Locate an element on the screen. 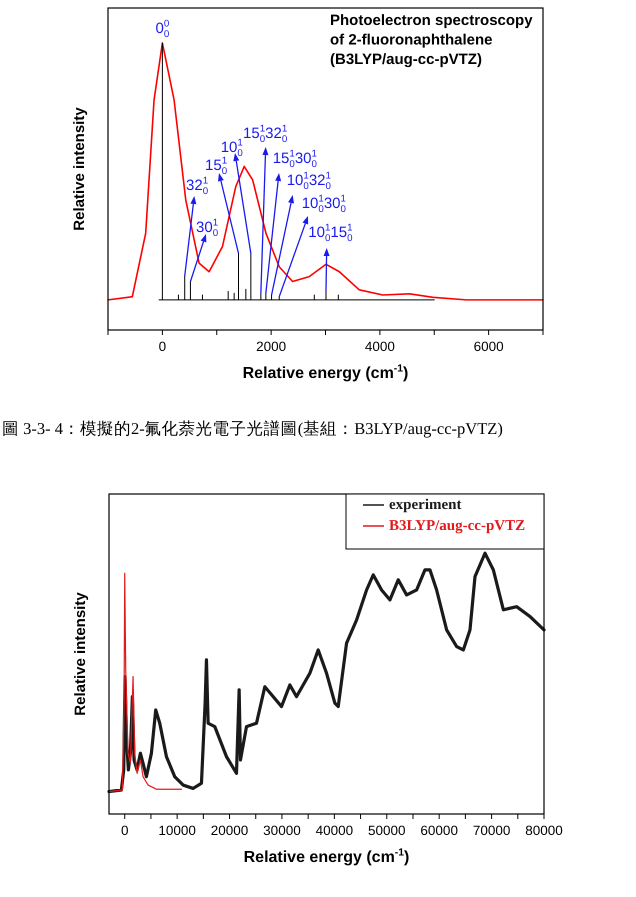 Image resolution: width=636 pixels, height=897 pixels. x-tick-label: 80000 is located at coordinates (544, 830).